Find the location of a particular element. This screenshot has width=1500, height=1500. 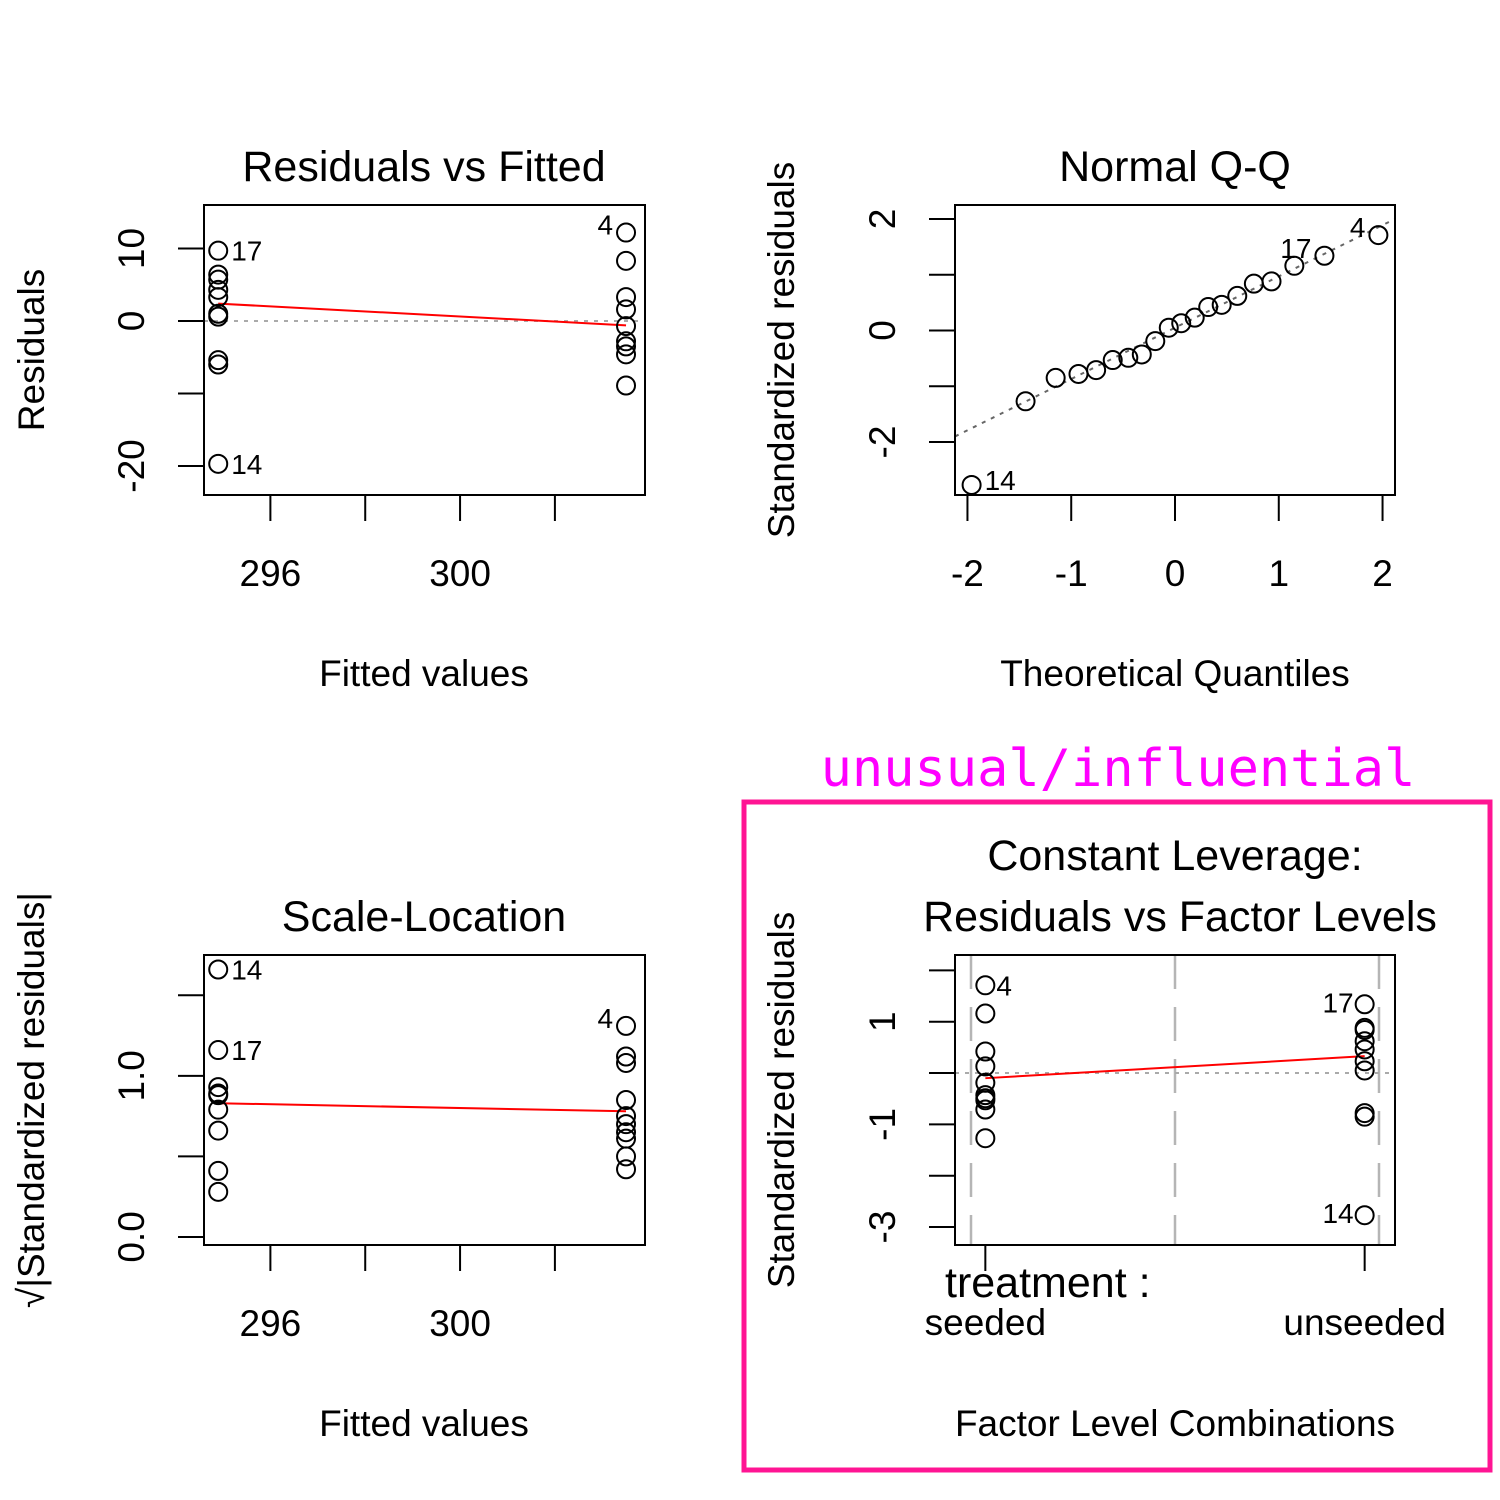

x-axis-label-constant-leverage: Factor Level Combinations is located at coordinates (1175, 1423).